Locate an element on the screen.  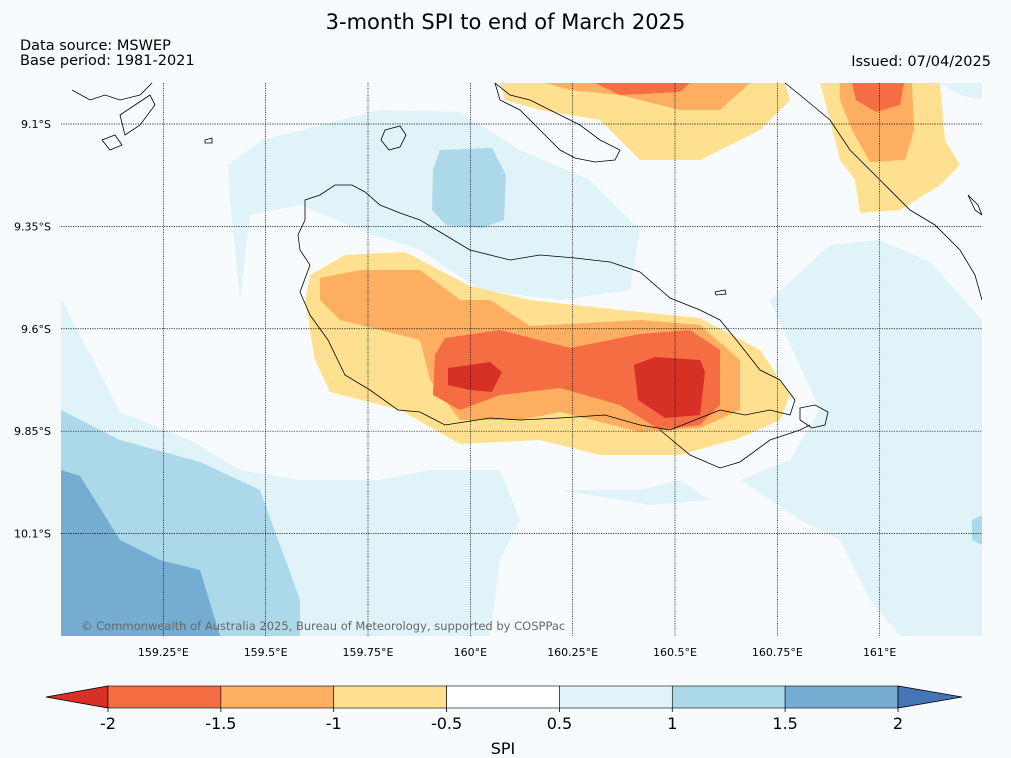
lat-tick-label: 9.6°S is located at coordinates (36, 329).